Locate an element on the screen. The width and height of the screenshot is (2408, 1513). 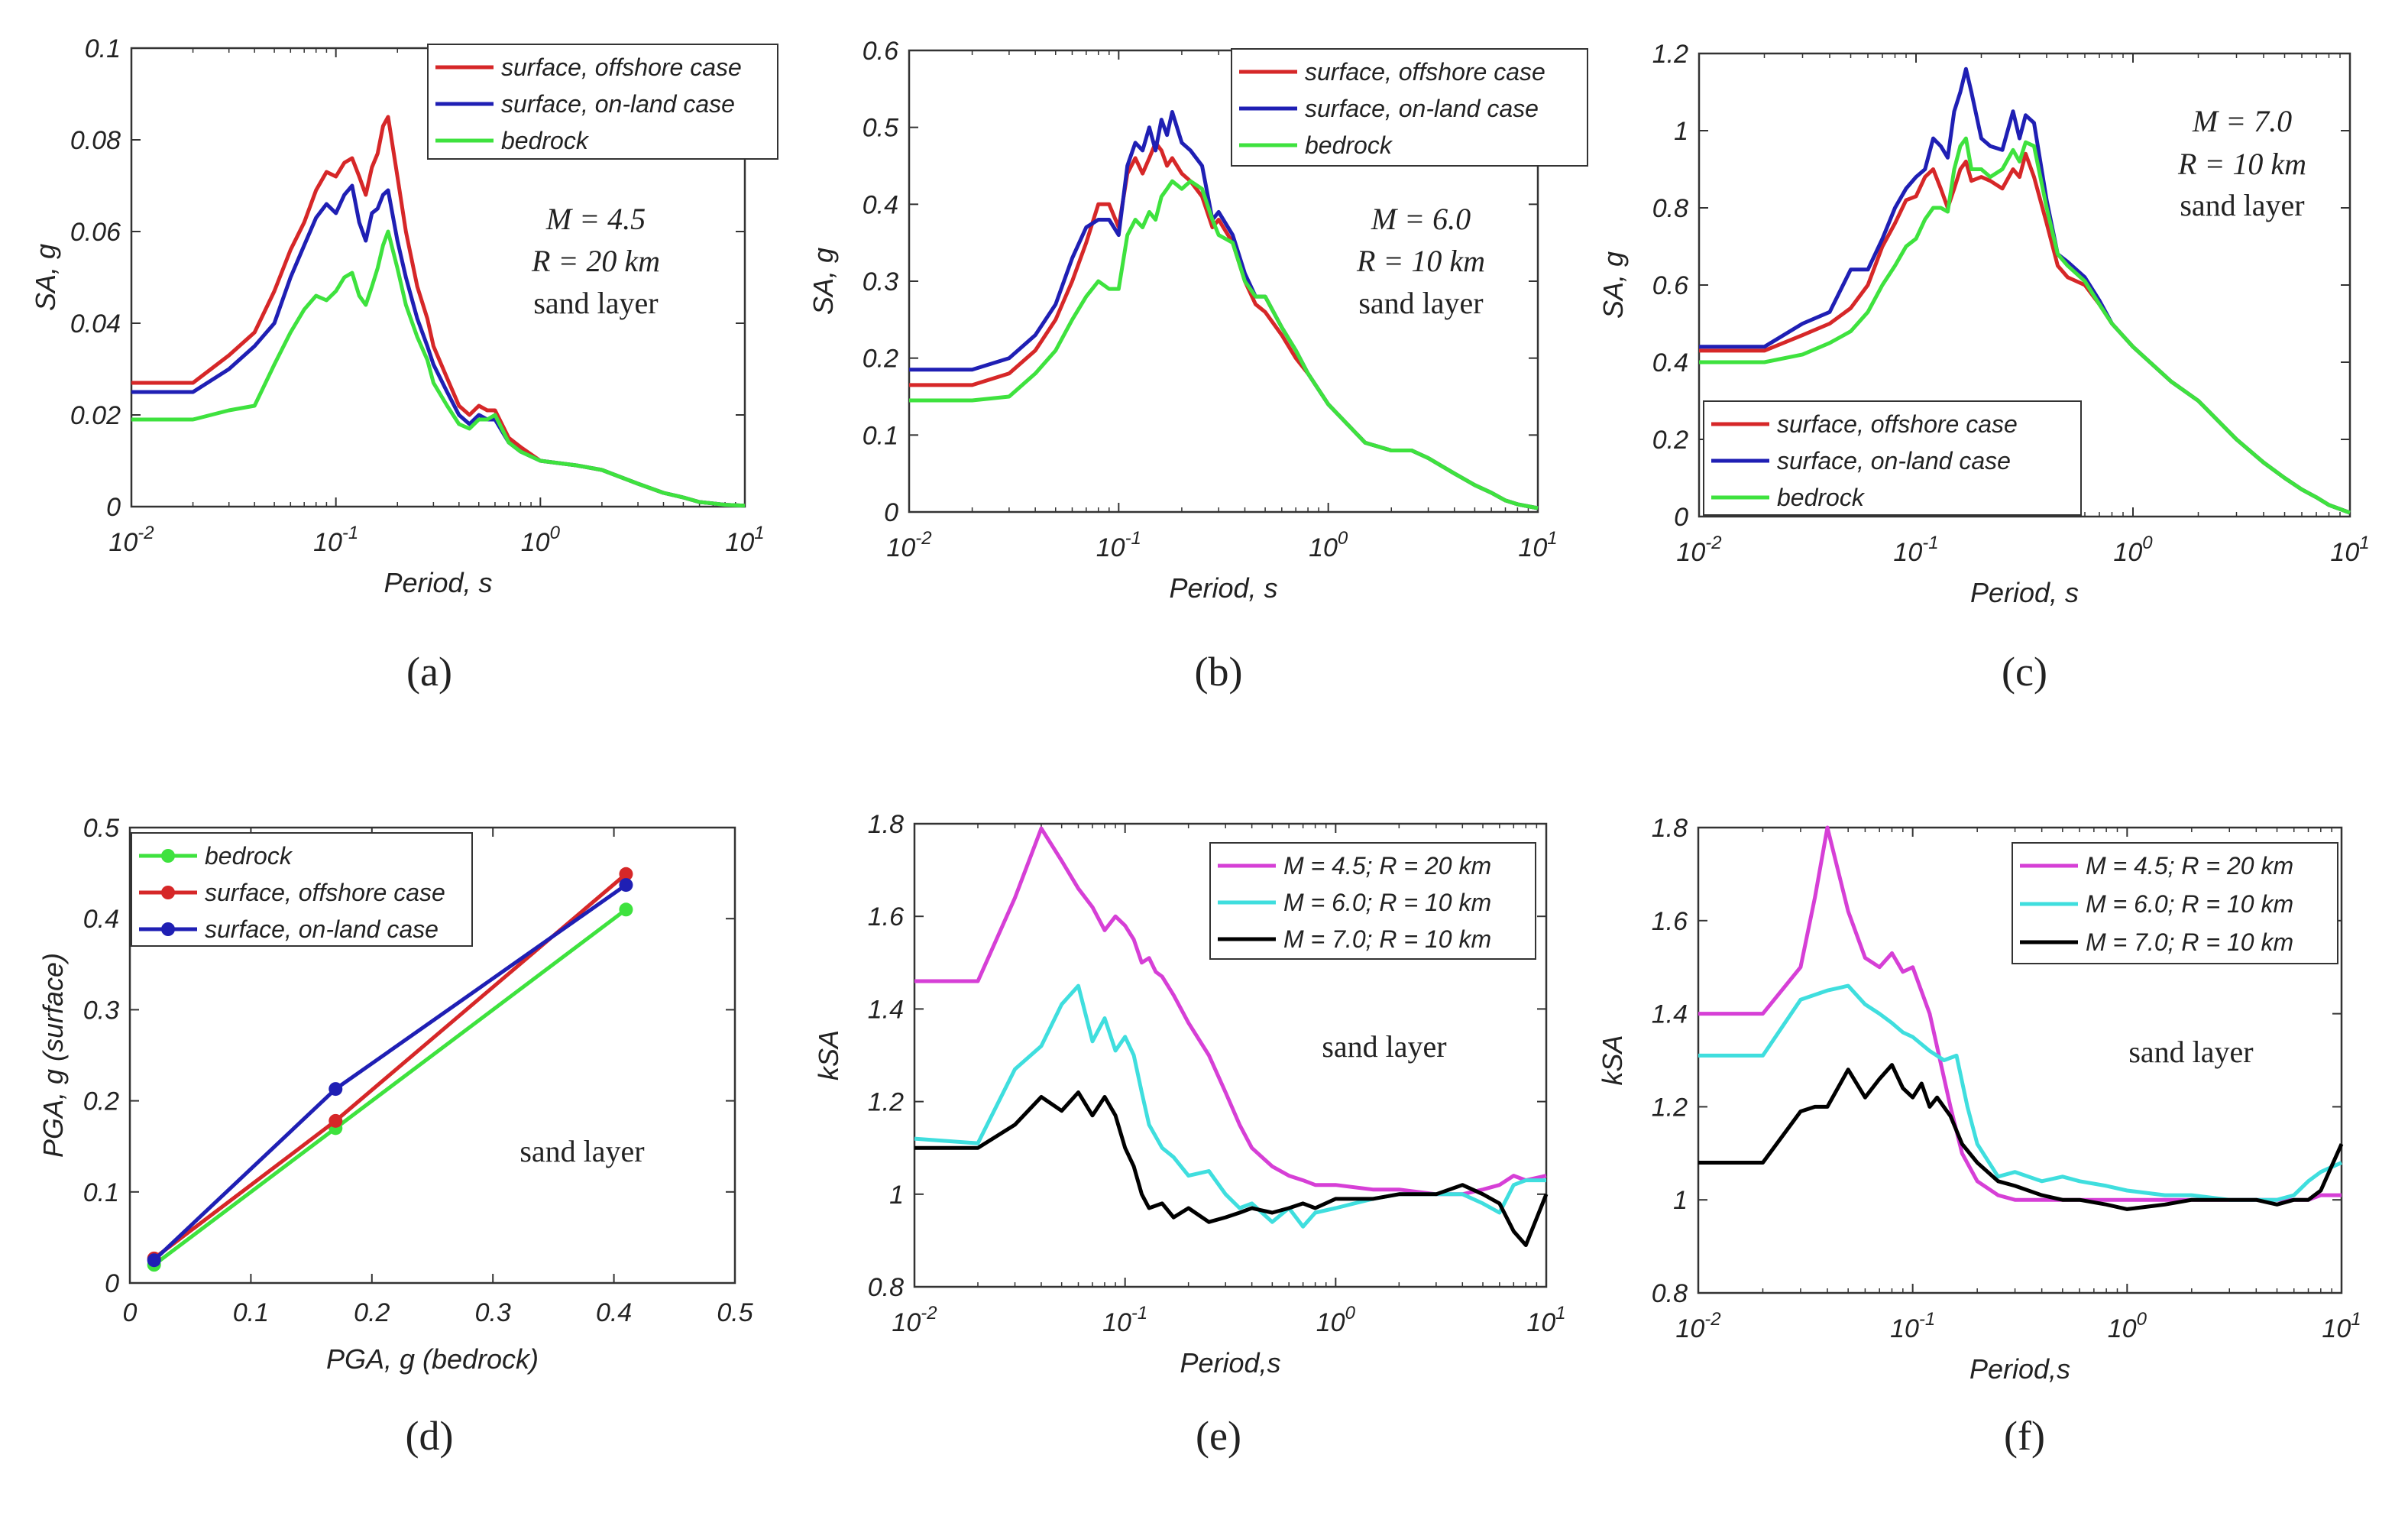
x-tick-label: 0.1 is located at coordinates (251, 1312).